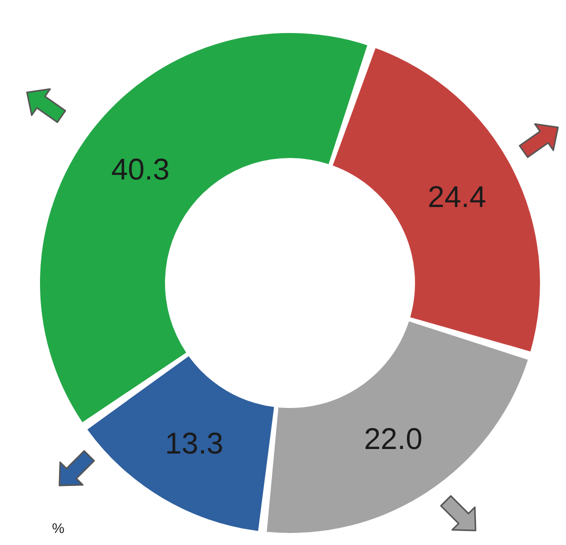  I want to click on data-label: 24.4, so click(457, 197).